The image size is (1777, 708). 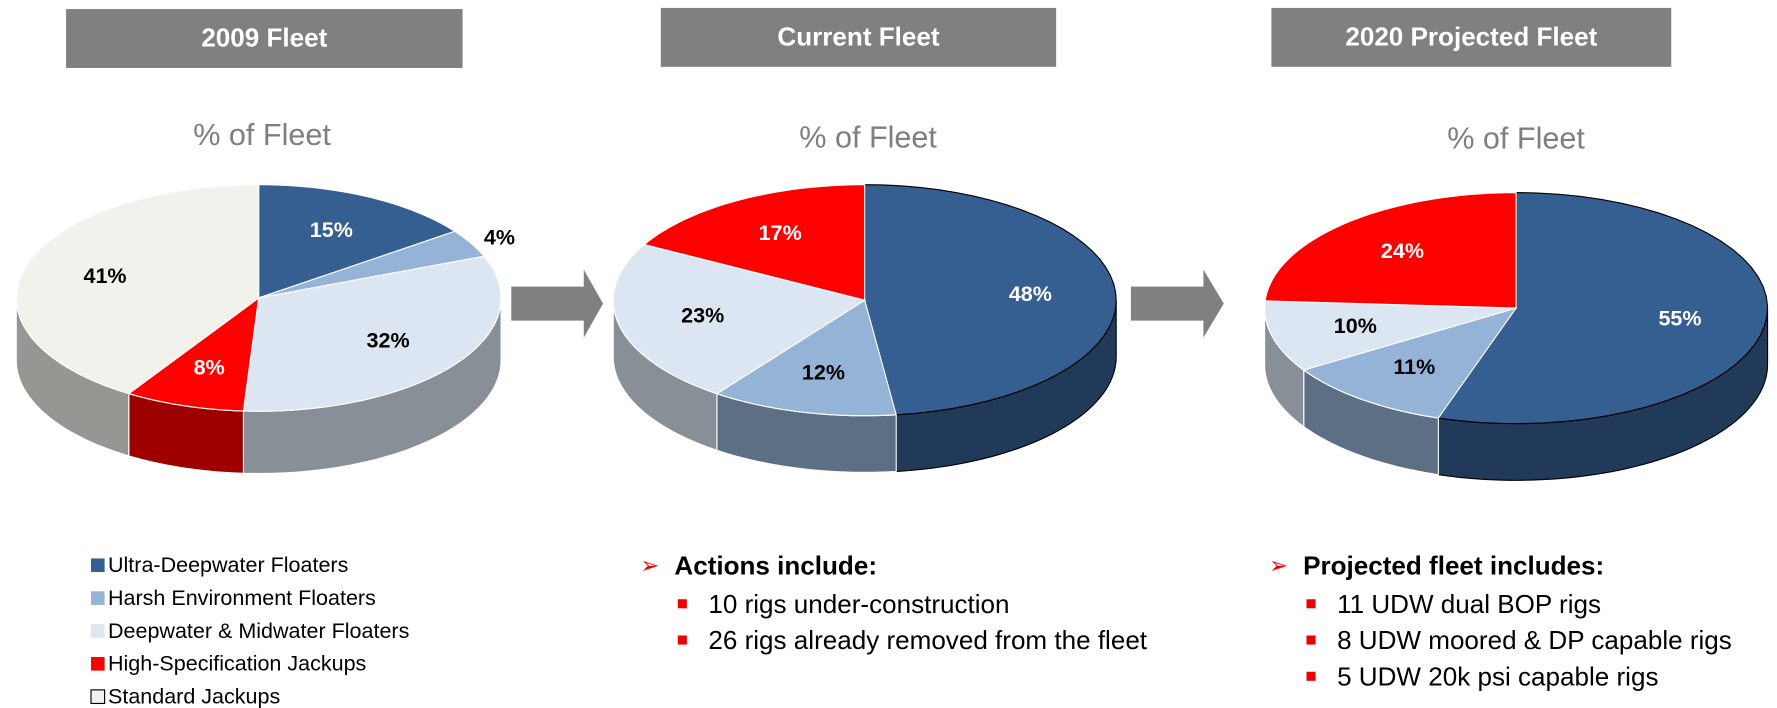 What do you see at coordinates (1497, 676) in the screenshot?
I see `note: 5 UDW 20k psi capable rigs` at bounding box center [1497, 676].